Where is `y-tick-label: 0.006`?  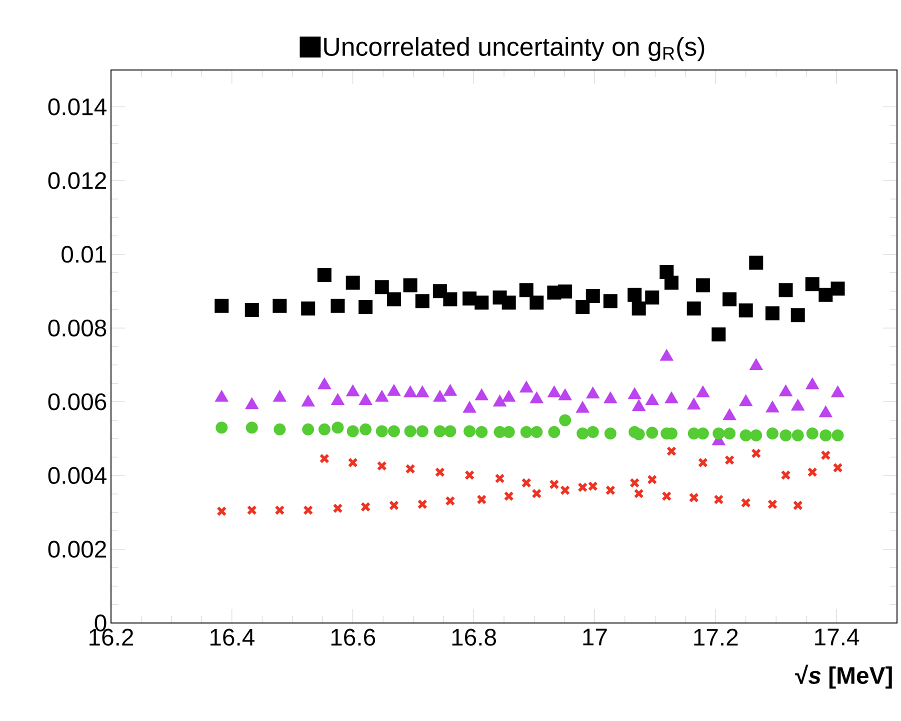 y-tick-label: 0.006 is located at coordinates (77, 401).